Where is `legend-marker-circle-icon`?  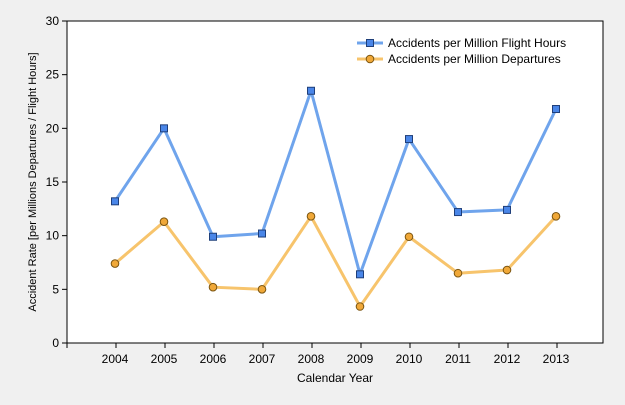 legend-marker-circle-icon is located at coordinates (370, 59).